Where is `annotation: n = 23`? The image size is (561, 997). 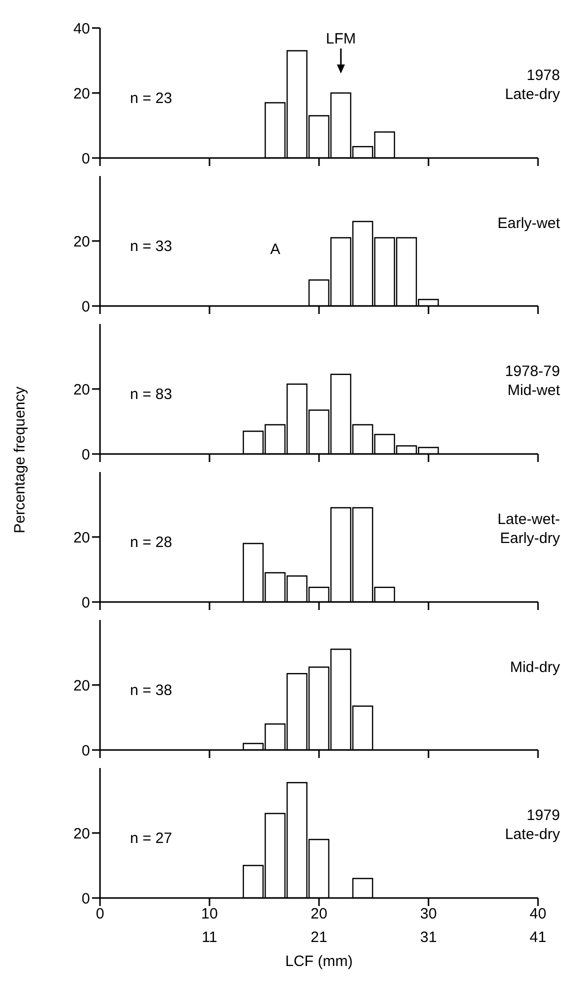
annotation: n = 23 is located at coordinates (151, 98).